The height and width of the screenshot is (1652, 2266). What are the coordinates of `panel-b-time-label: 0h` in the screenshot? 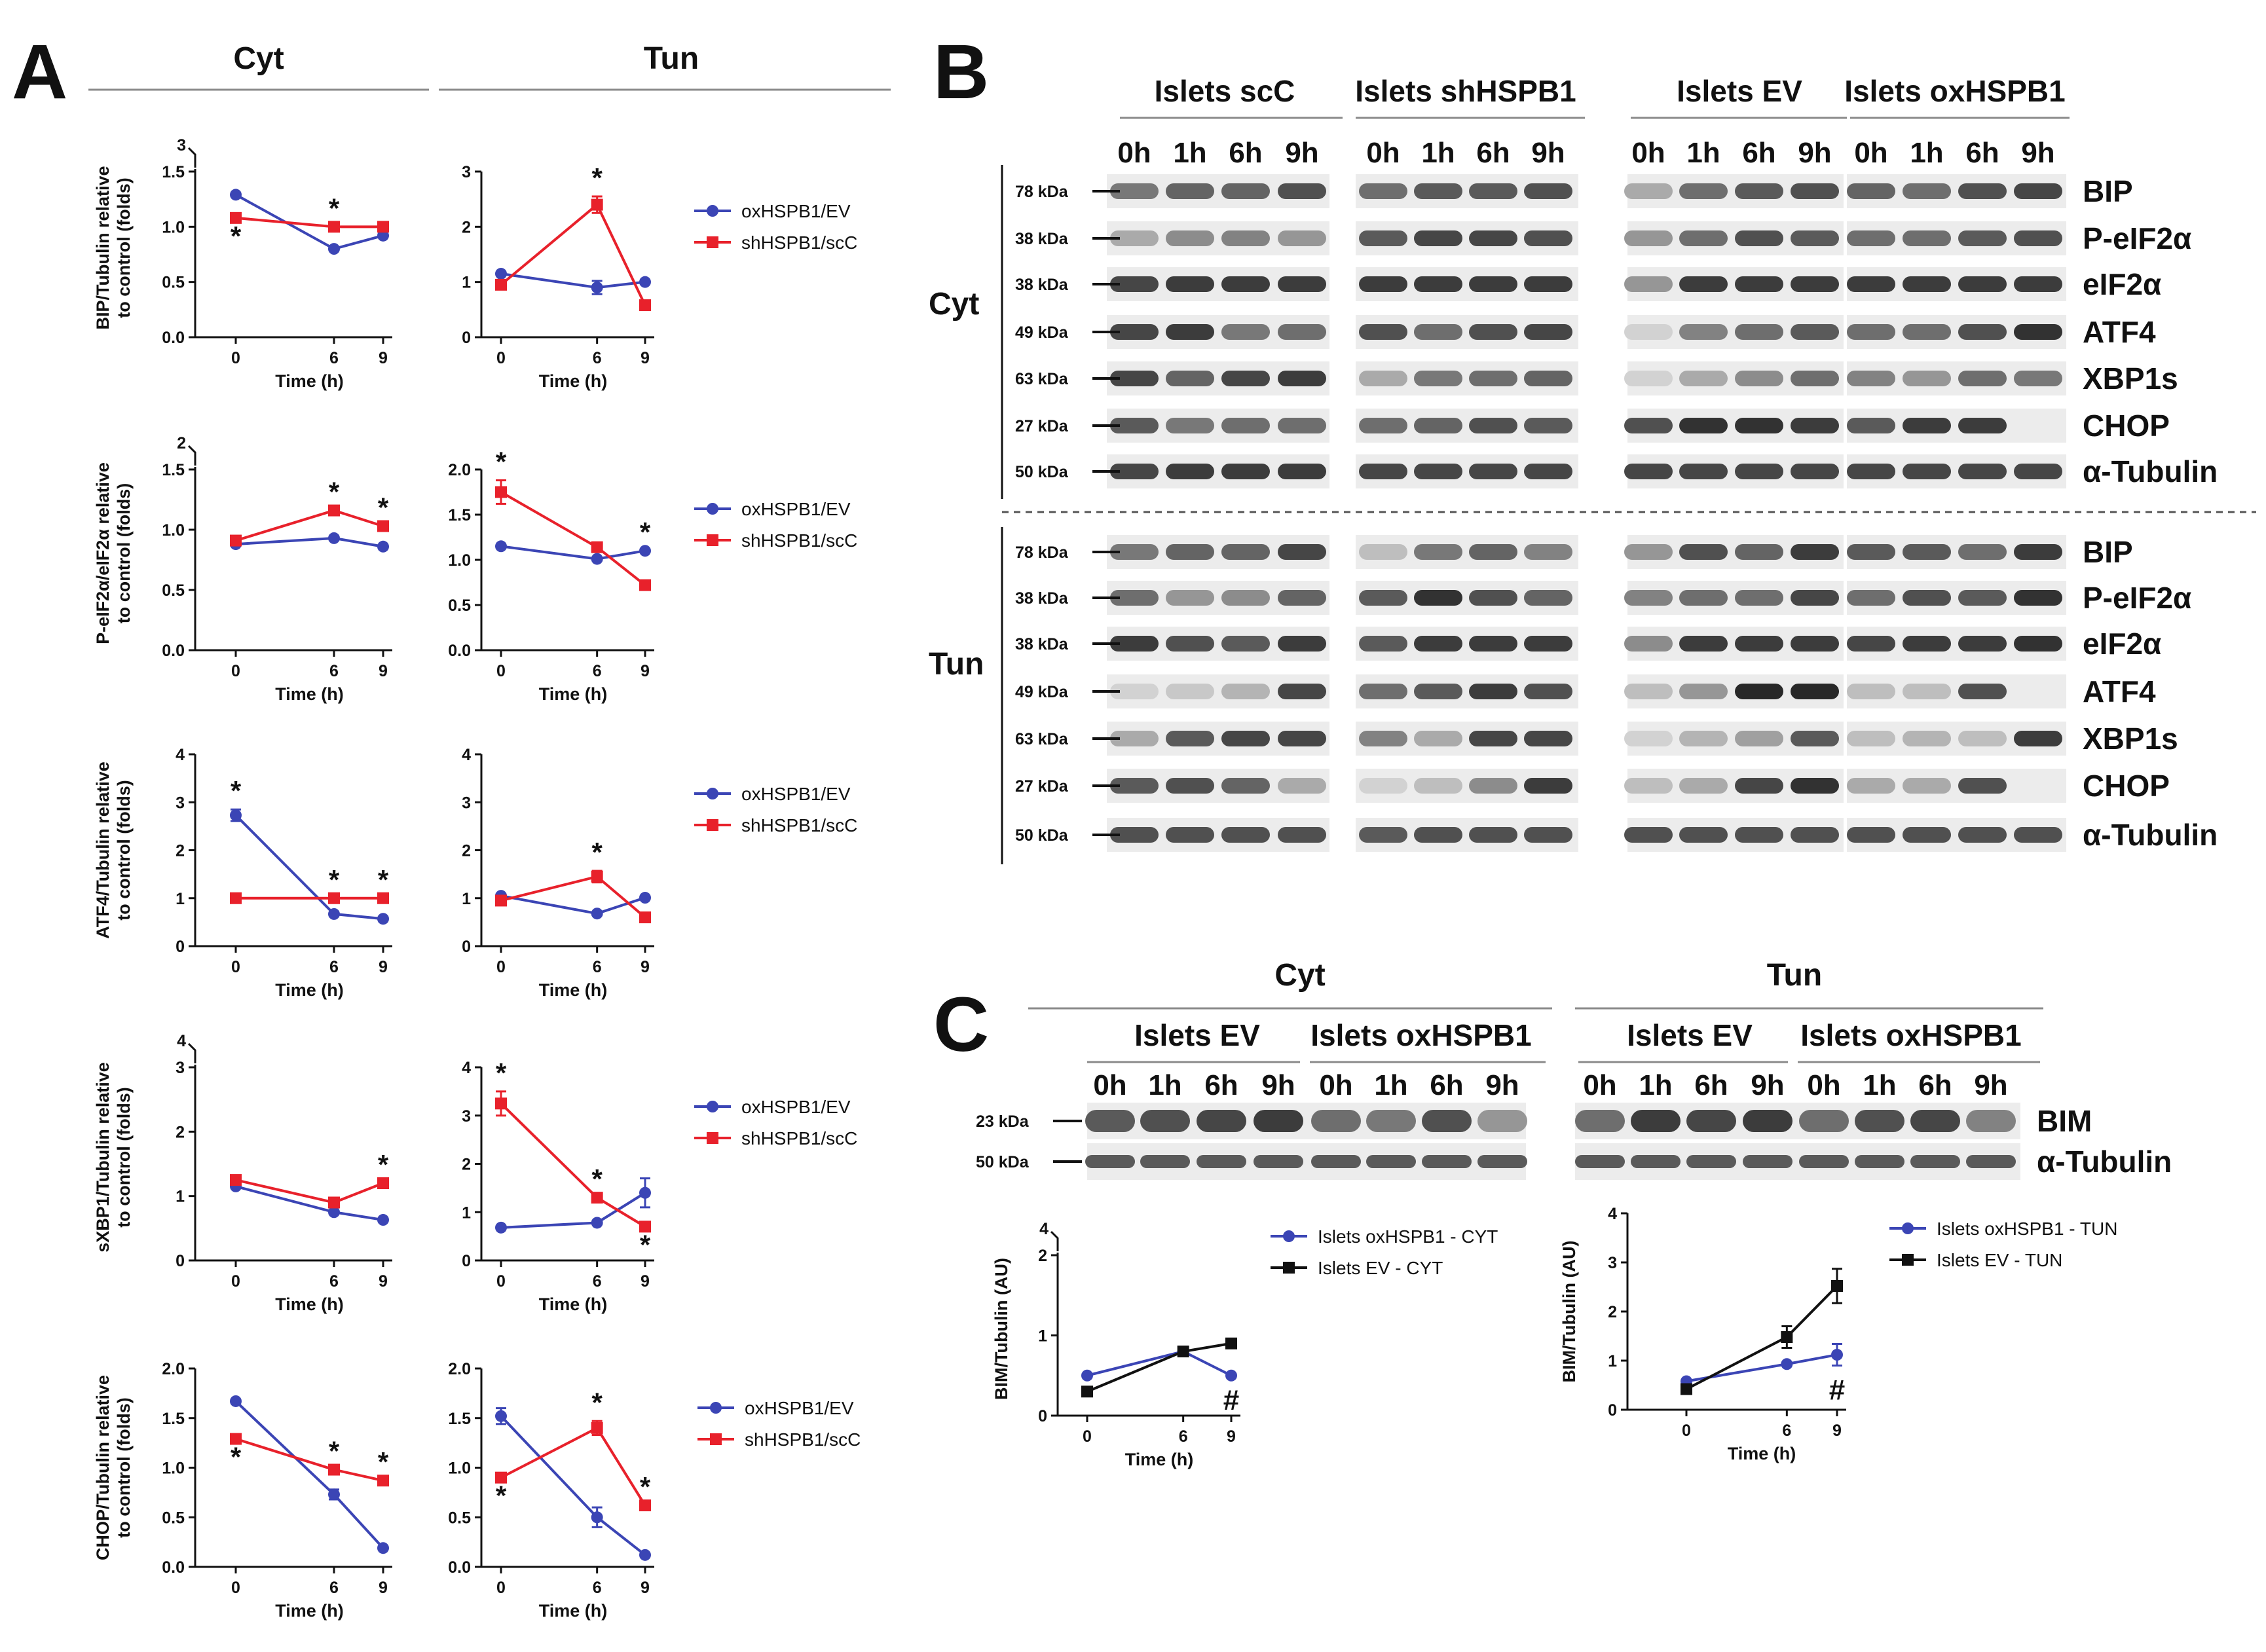 It's located at (1134, 153).